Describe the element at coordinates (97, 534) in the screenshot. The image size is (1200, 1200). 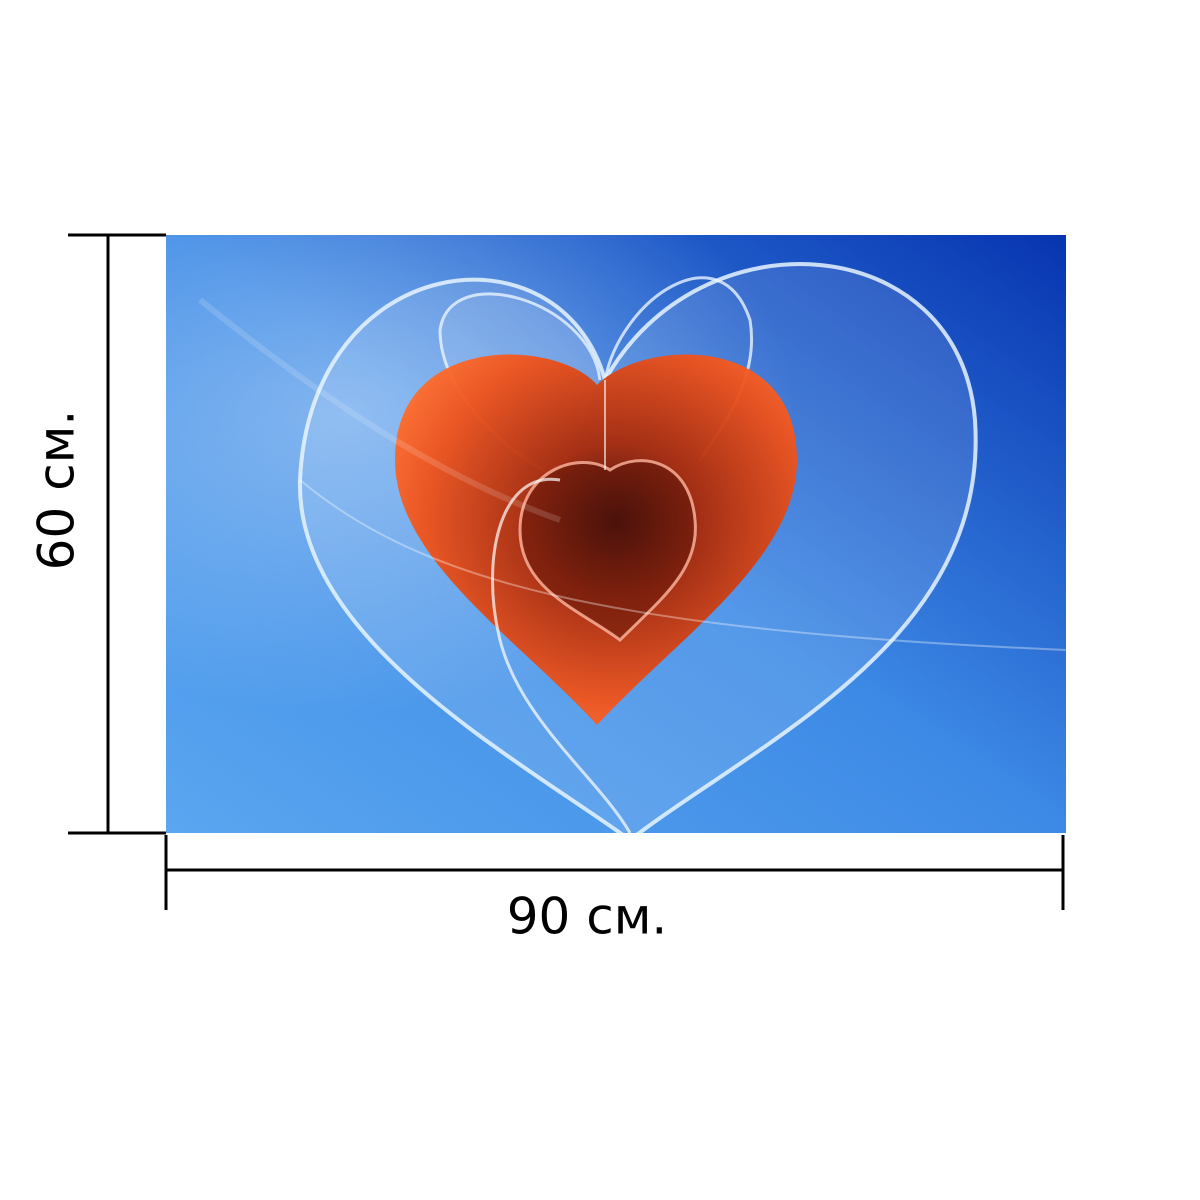
I see `height-dimension: 60 см.` at that location.